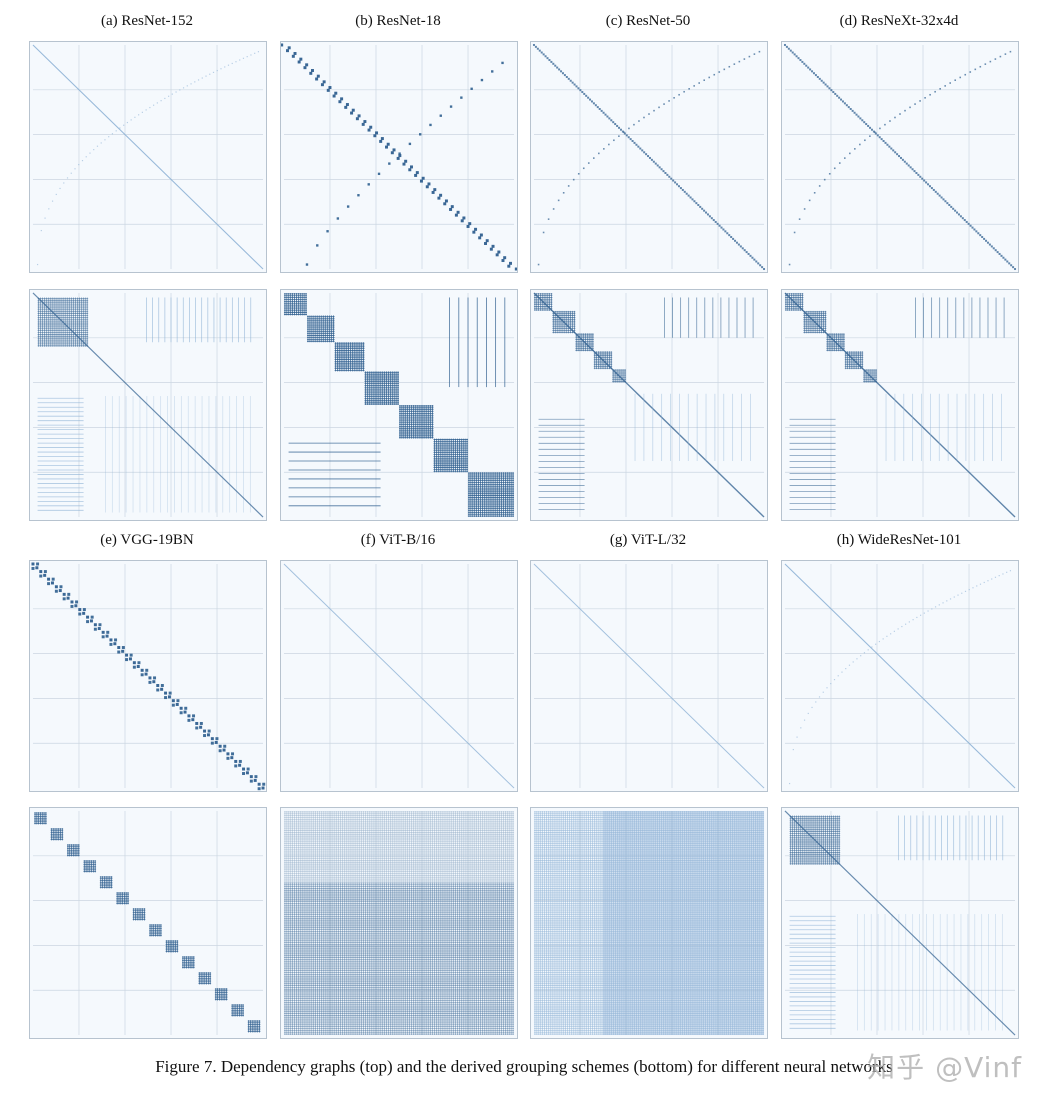 The width and height of the screenshot is (1048, 1110). Describe the element at coordinates (399, 676) in the screenshot. I see `dependency-graph-f-svg` at that location.